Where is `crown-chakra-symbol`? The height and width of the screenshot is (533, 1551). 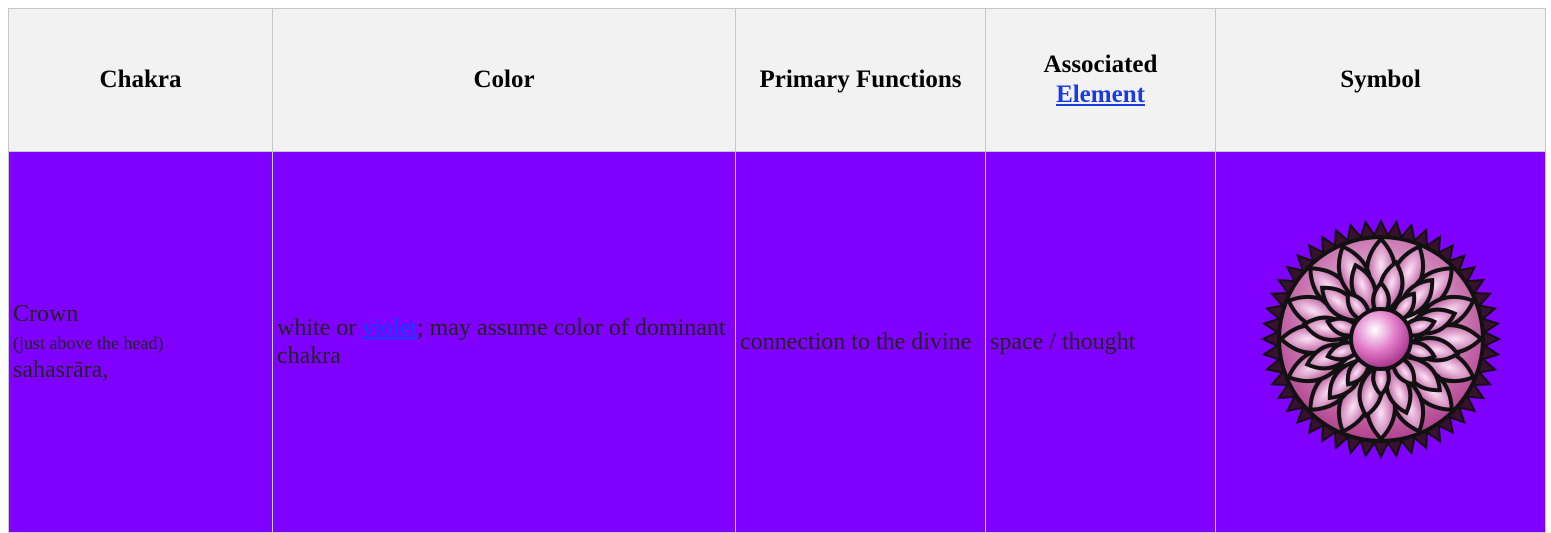
crown-chakra-symbol is located at coordinates (1380, 338).